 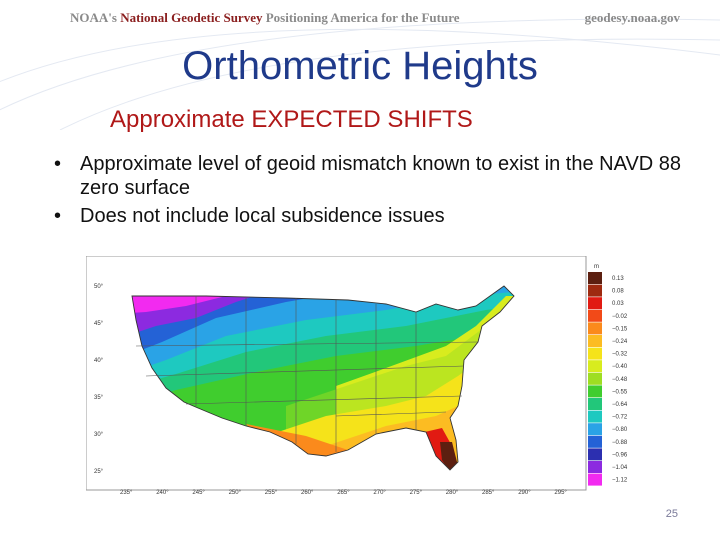 What do you see at coordinates (198, 493) in the screenshot?
I see `lon-label: 245°` at bounding box center [198, 493].